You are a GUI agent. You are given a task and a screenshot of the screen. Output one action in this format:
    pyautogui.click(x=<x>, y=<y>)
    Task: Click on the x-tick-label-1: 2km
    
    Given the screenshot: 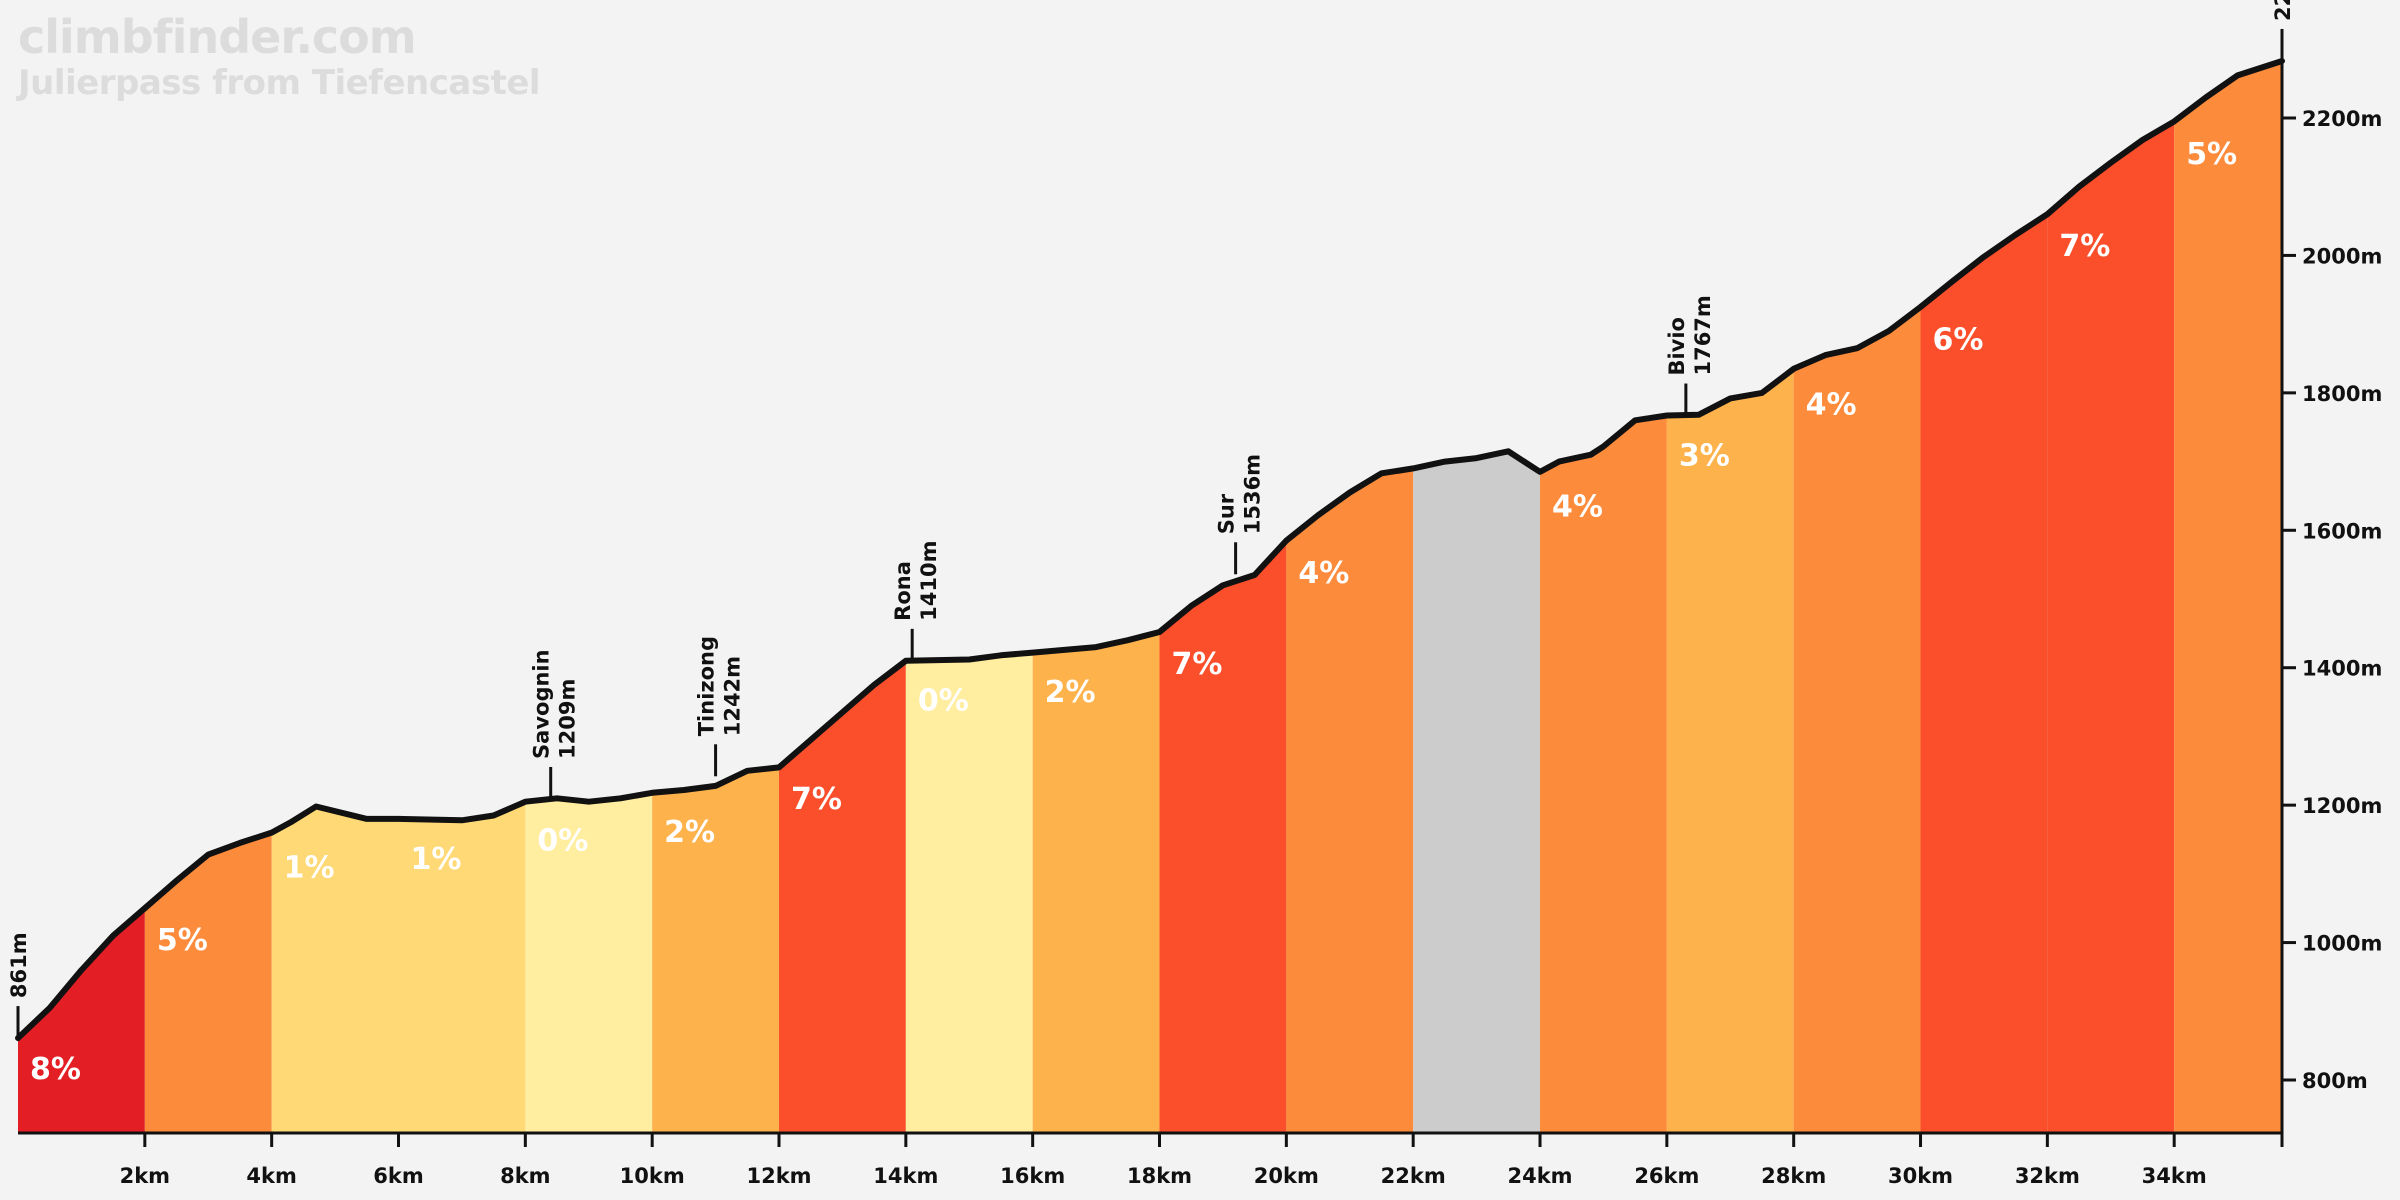 What is the action you would take?
    pyautogui.click(x=145, y=1176)
    